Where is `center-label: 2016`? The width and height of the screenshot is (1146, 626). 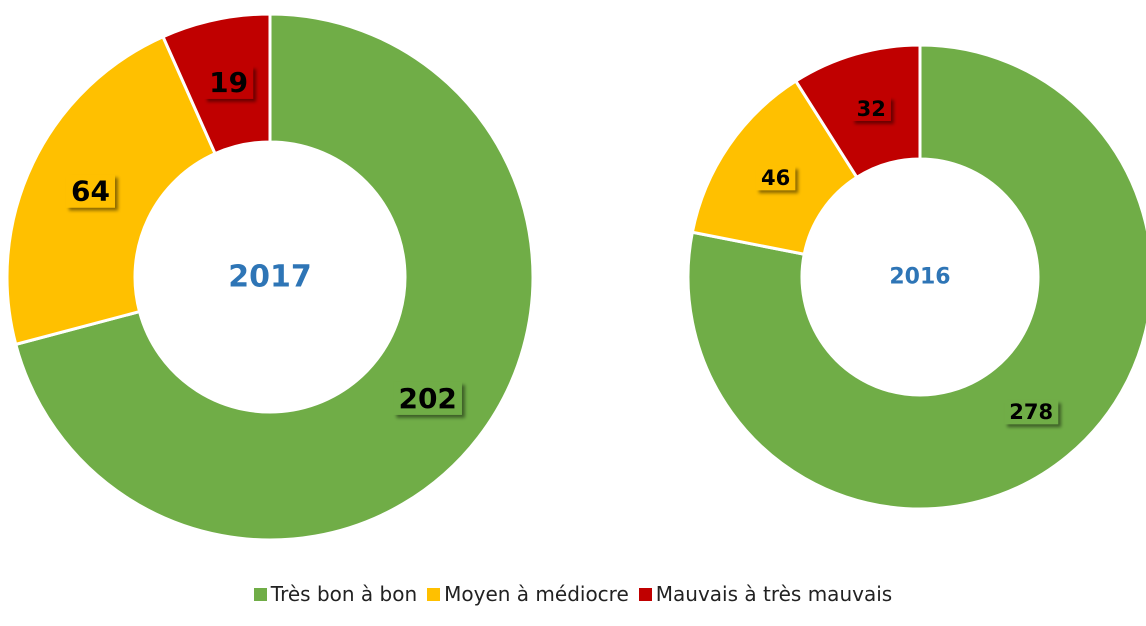 center-label: 2016 is located at coordinates (919, 277).